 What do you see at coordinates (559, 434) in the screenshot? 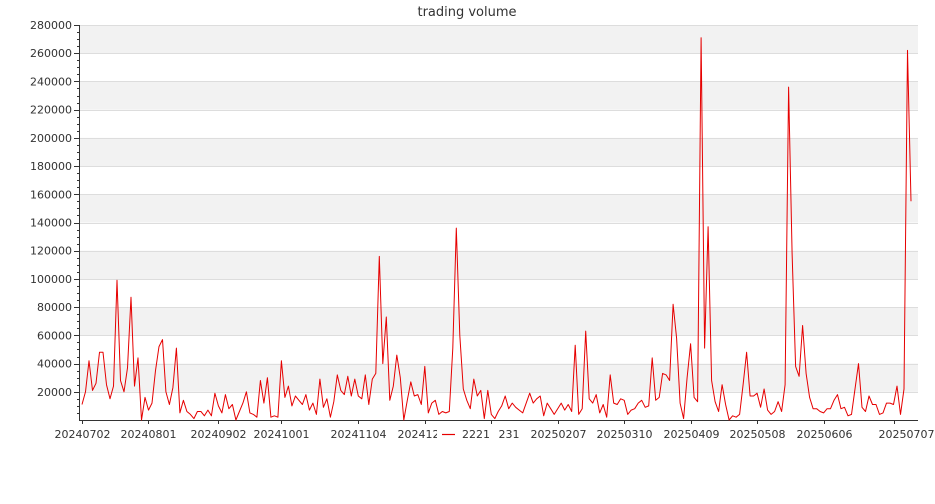
I see `x-tick-label: 20250207` at bounding box center [559, 434].